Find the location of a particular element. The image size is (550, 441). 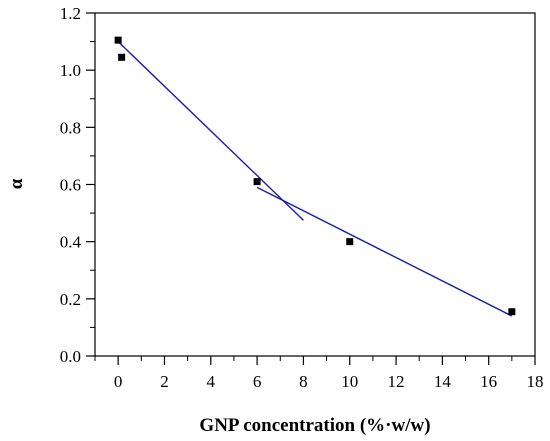

x-tick-label: 12 is located at coordinates (396, 381).